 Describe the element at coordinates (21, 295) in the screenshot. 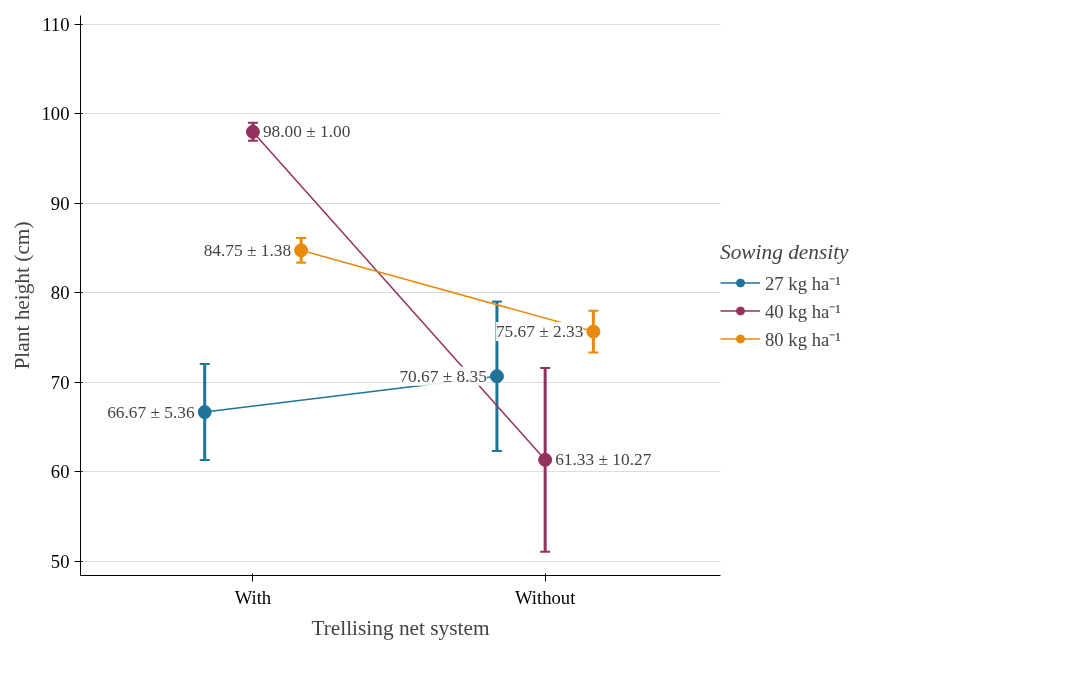

I see `y-axis-title: Plant height (cm)` at that location.